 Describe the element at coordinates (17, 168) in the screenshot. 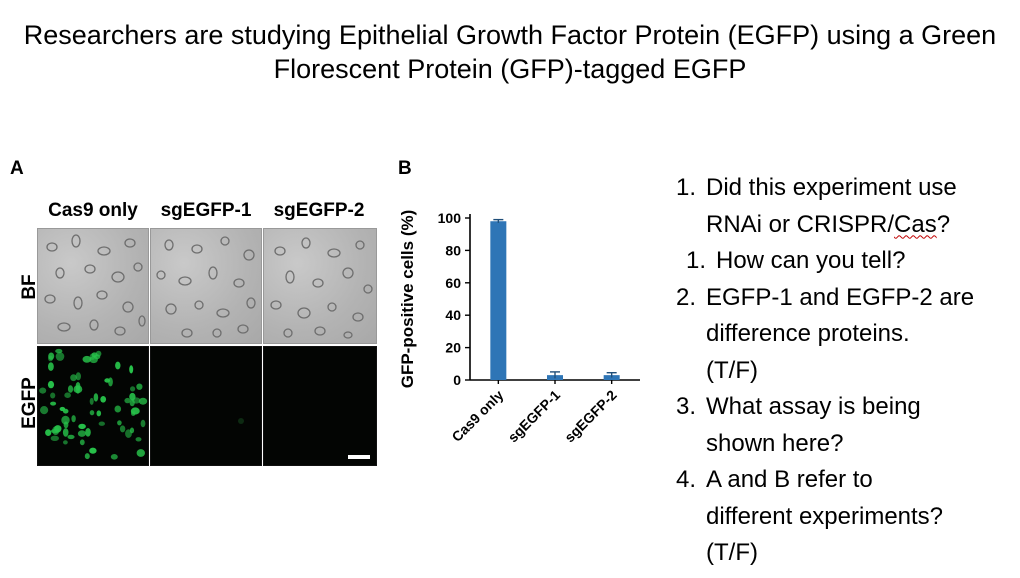

I see `panel-a-letter: A` at that location.